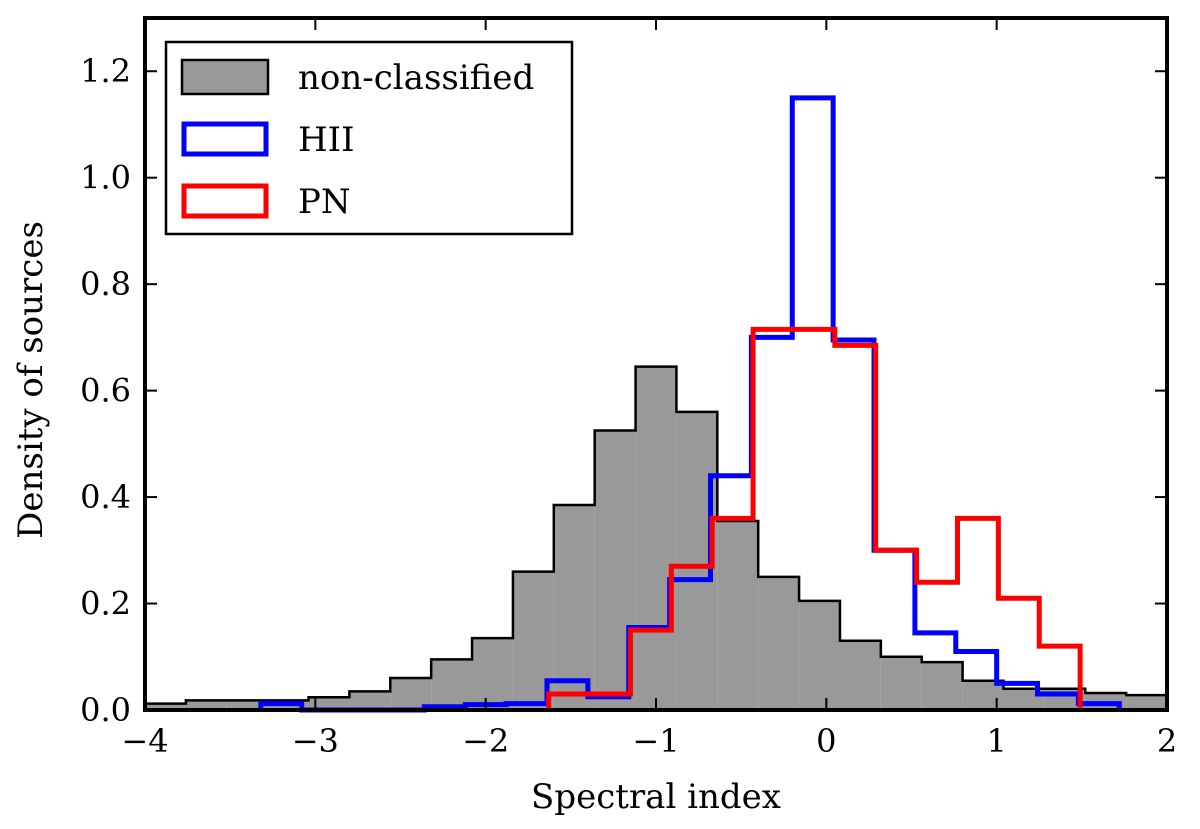 Image resolution: width=1200 pixels, height=829 pixels. I want to click on legend-swatch-pn, so click(225, 201).